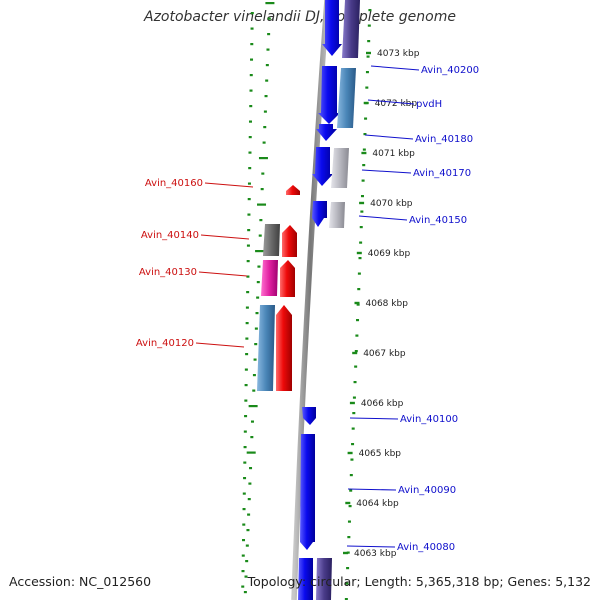  I want to click on tick-label: 4065 kbp, so click(380, 454).